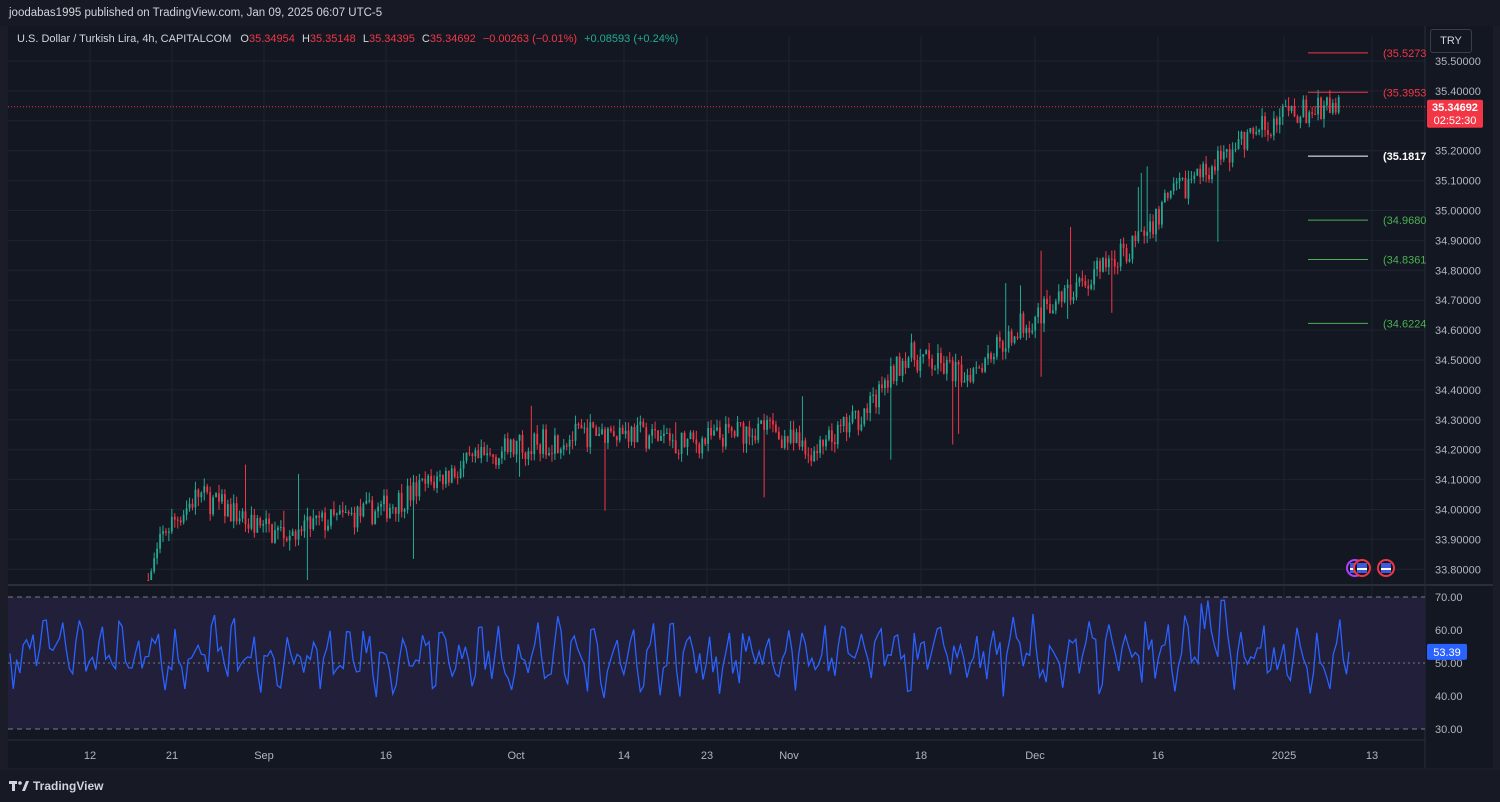 The width and height of the screenshot is (1500, 802). Describe the element at coordinates (1449, 664) in the screenshot. I see `rsi-tick-label: 50.00` at that location.